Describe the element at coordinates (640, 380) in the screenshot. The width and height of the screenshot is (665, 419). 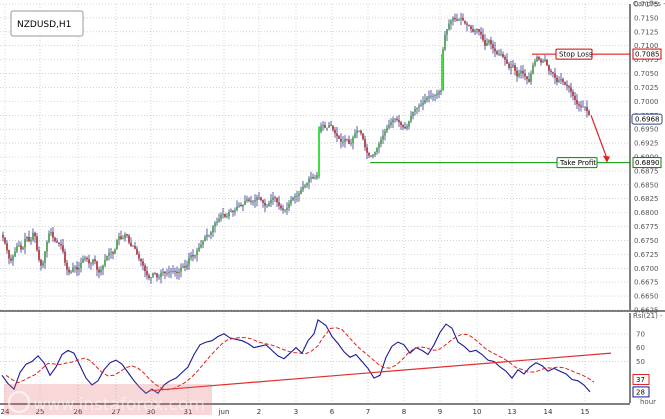
I see `rsi-value-label: 37` at that location.